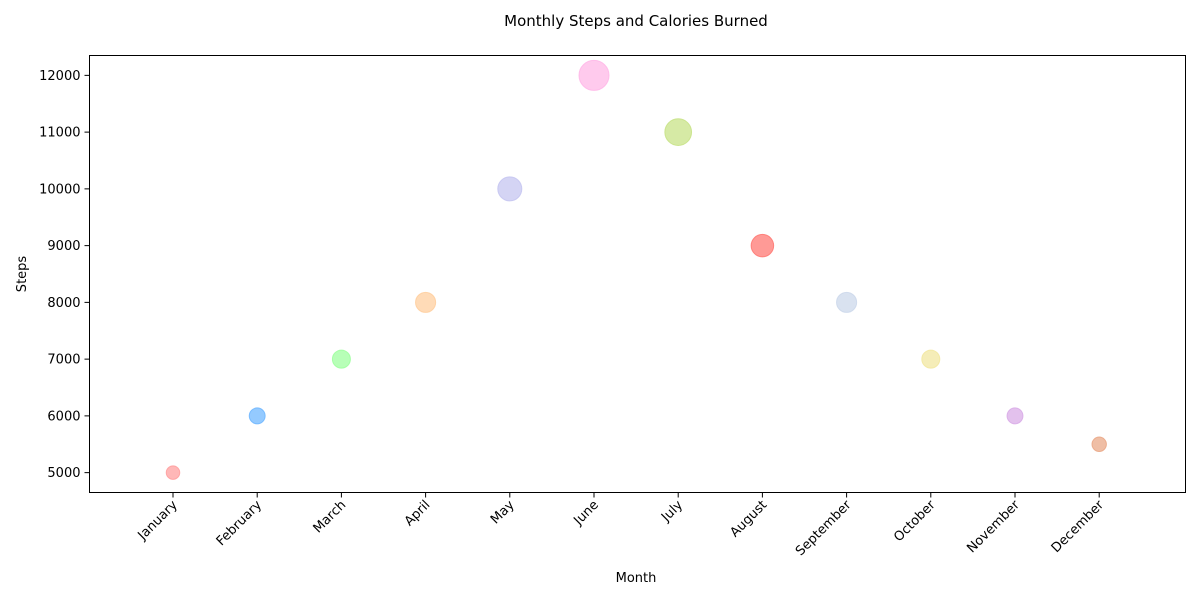 The height and width of the screenshot is (600, 1200). What do you see at coordinates (59, 189) in the screenshot?
I see `y-tick-label: 10000` at bounding box center [59, 189].